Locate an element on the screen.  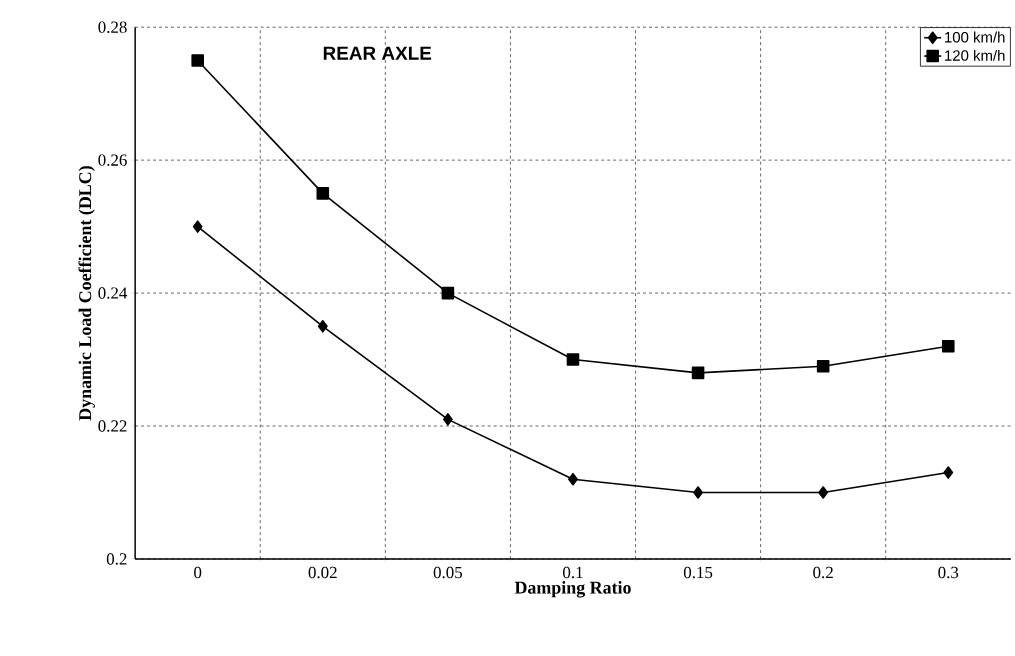
x-tick-label: 0.1 is located at coordinates (573, 572).